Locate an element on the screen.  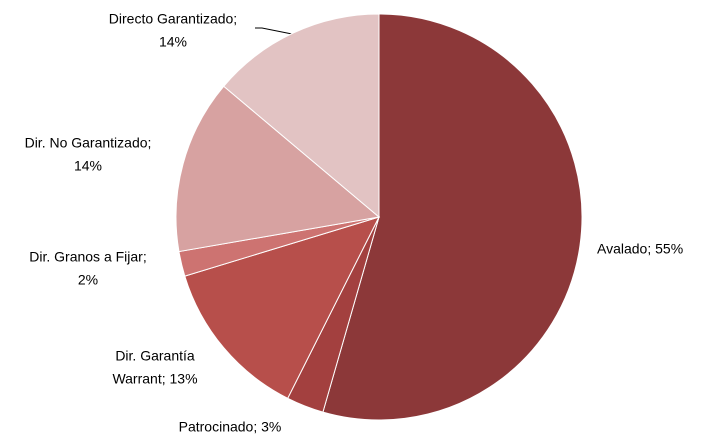
data-label: Patrocinado; 3% is located at coordinates (230, 427).